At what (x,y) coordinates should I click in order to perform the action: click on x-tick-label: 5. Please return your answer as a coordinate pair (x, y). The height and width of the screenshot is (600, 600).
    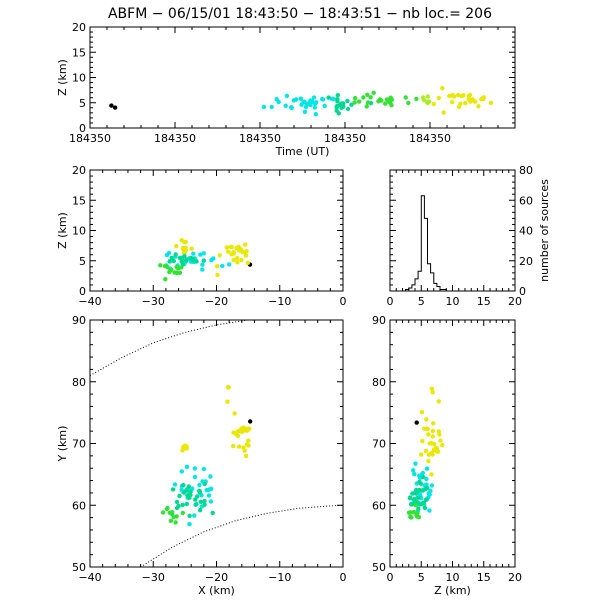
    Looking at the image, I should click on (421, 577).